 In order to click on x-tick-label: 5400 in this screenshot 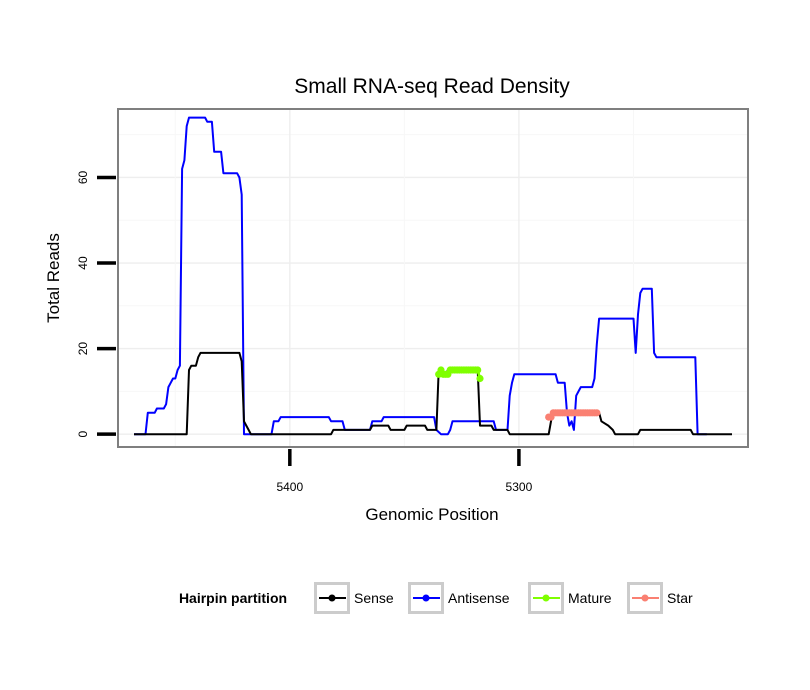, I will do `click(289, 487)`.